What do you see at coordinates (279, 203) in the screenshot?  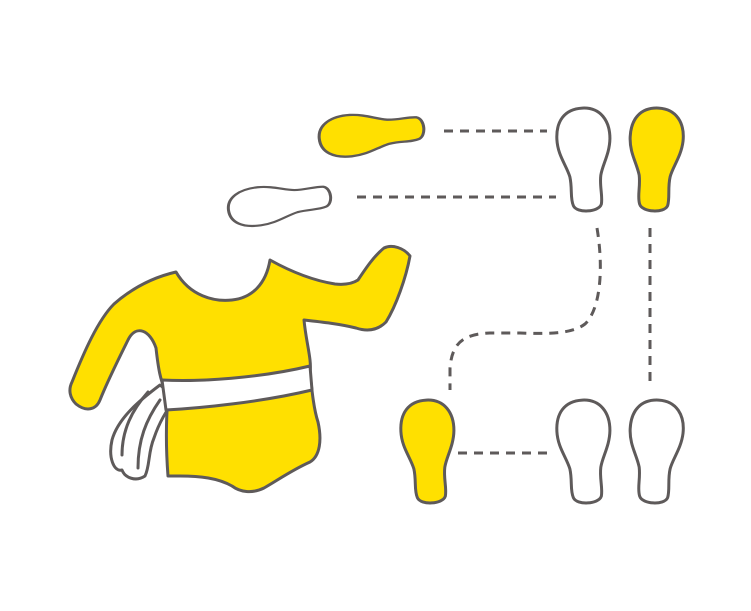 I see `right-foot-in-air-icon` at bounding box center [279, 203].